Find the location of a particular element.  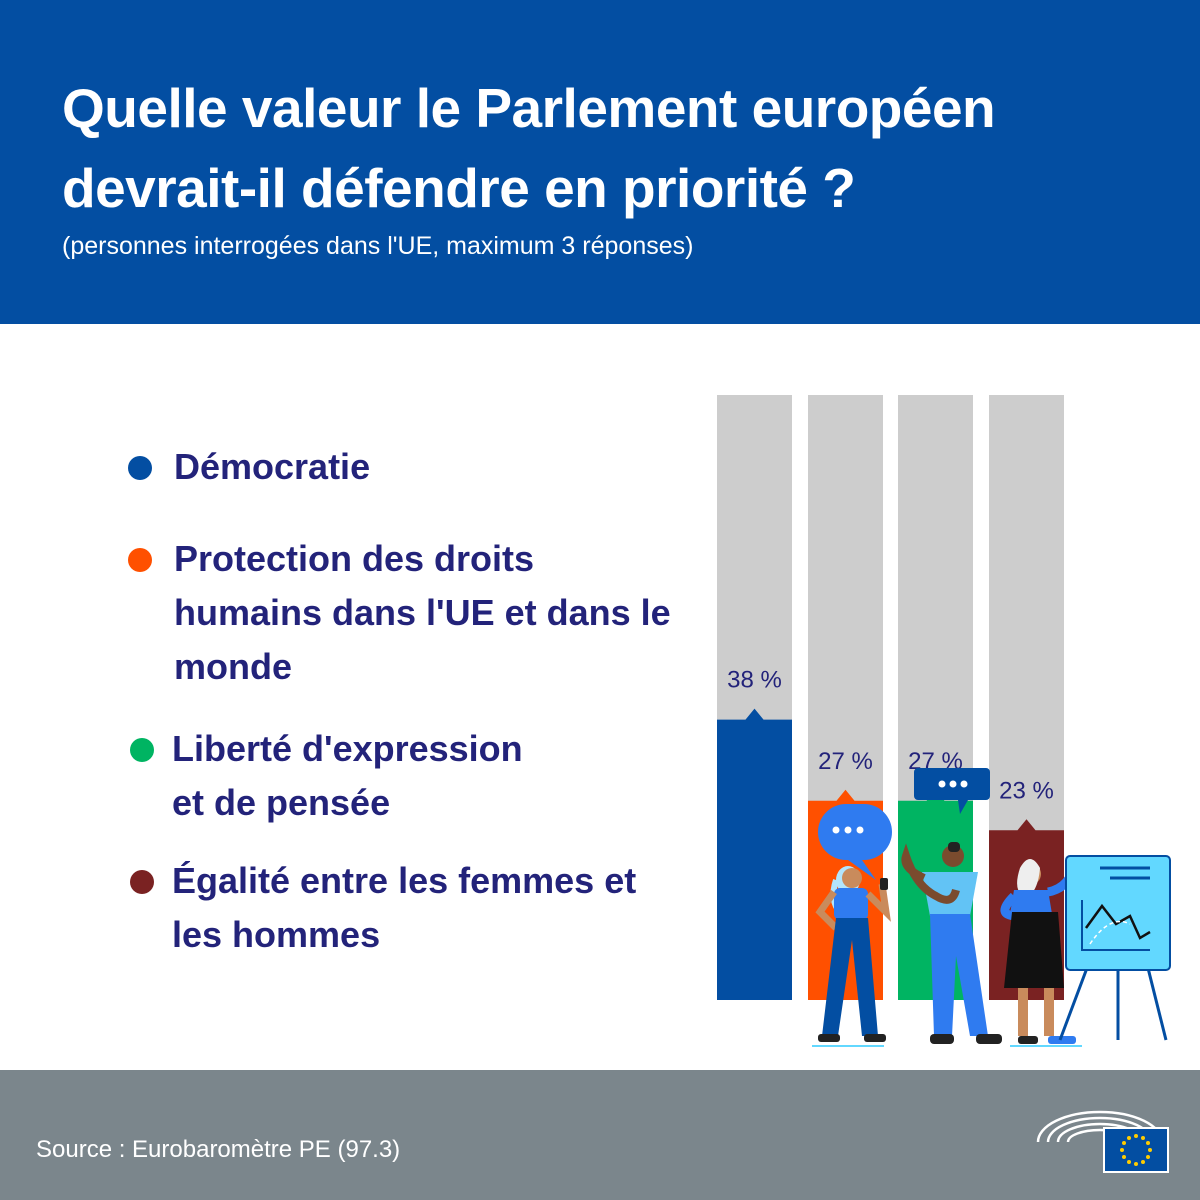

bar-value-label: 27 % is located at coordinates (845, 761).